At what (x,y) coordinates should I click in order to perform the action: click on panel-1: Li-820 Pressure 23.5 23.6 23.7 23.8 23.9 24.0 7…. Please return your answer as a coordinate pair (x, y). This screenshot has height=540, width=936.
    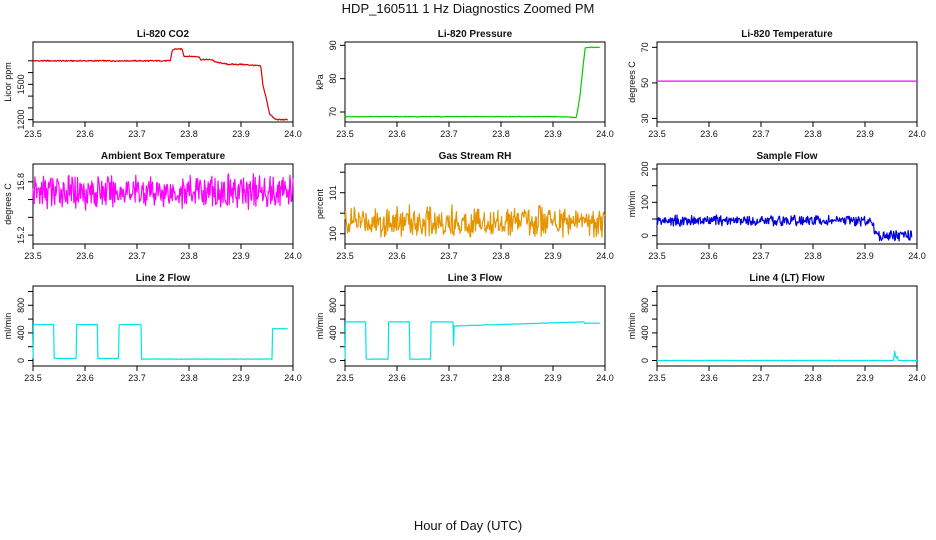
    Looking at the image, I should click on (464, 84).